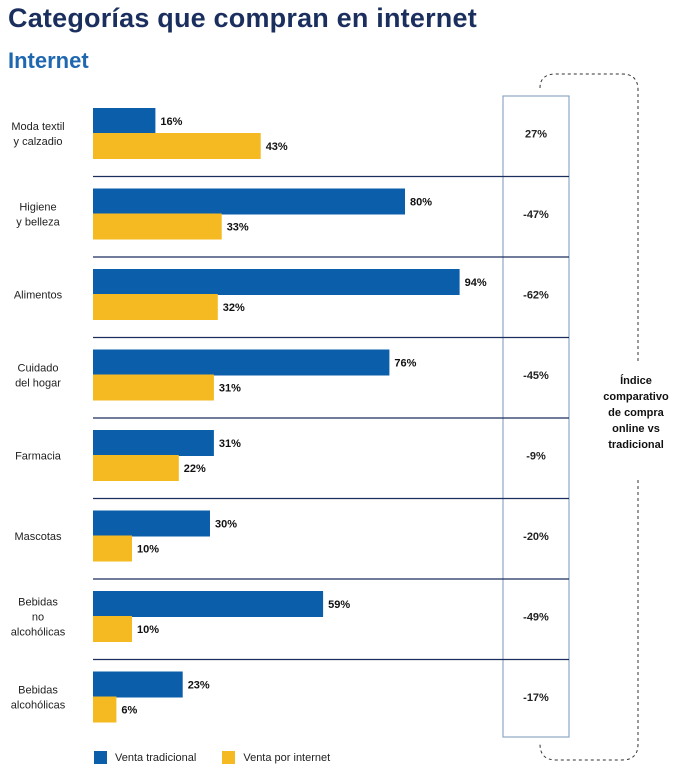  Describe the element at coordinates (38, 457) in the screenshot. I see `category-label-5-line-1: Farmacia` at that location.